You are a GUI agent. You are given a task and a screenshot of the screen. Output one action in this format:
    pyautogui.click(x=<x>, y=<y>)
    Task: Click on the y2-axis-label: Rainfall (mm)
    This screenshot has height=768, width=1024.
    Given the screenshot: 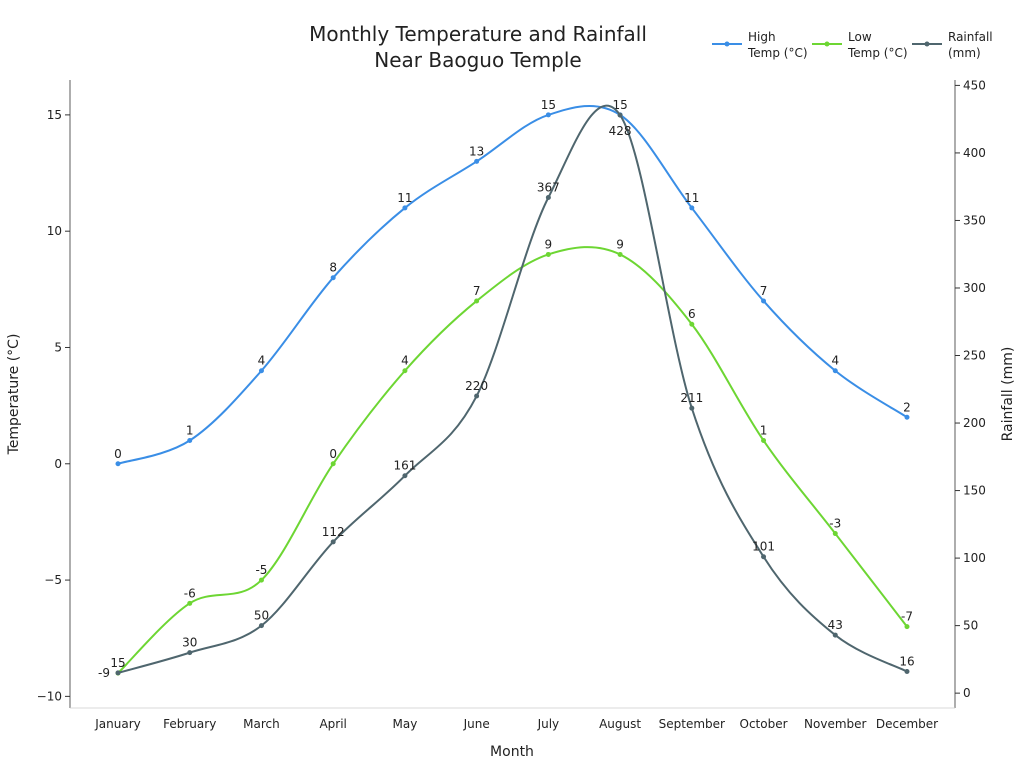 What is the action you would take?
    pyautogui.click(x=1008, y=394)
    